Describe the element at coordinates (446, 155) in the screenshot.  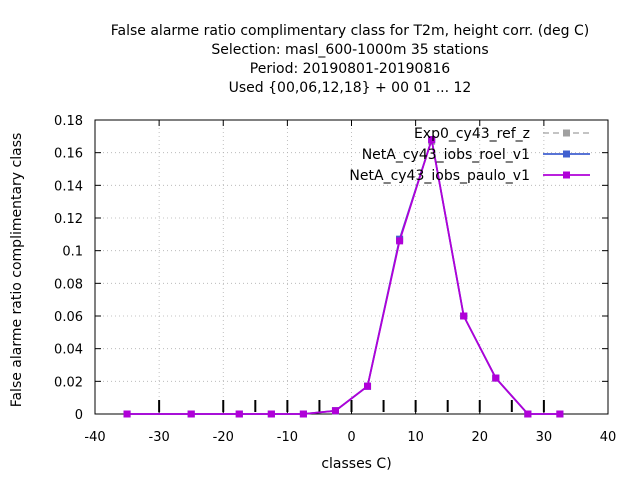
I see `legend-label: NetA_cy43_iobs_roel_v1` at that location.